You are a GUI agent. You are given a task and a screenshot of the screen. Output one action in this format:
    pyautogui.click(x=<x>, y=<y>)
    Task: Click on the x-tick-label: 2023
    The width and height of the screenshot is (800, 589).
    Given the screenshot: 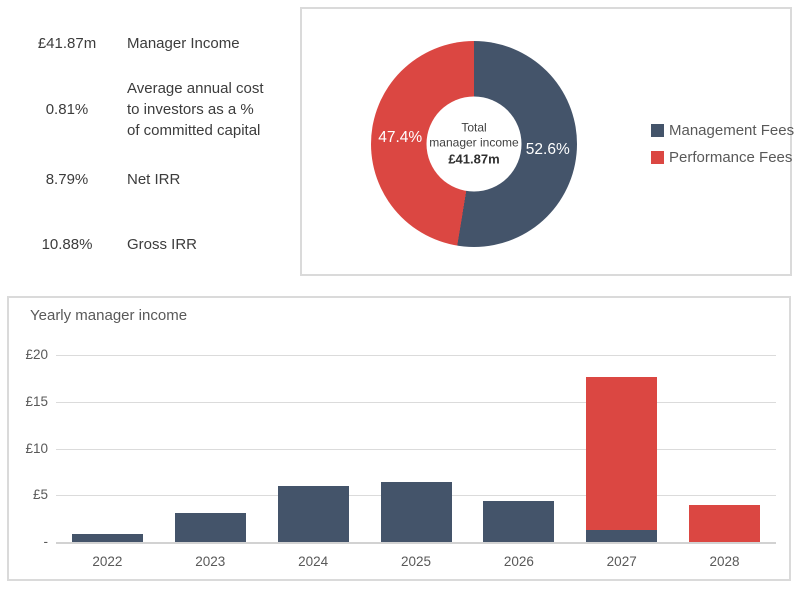 What is the action you would take?
    pyautogui.click(x=210, y=561)
    